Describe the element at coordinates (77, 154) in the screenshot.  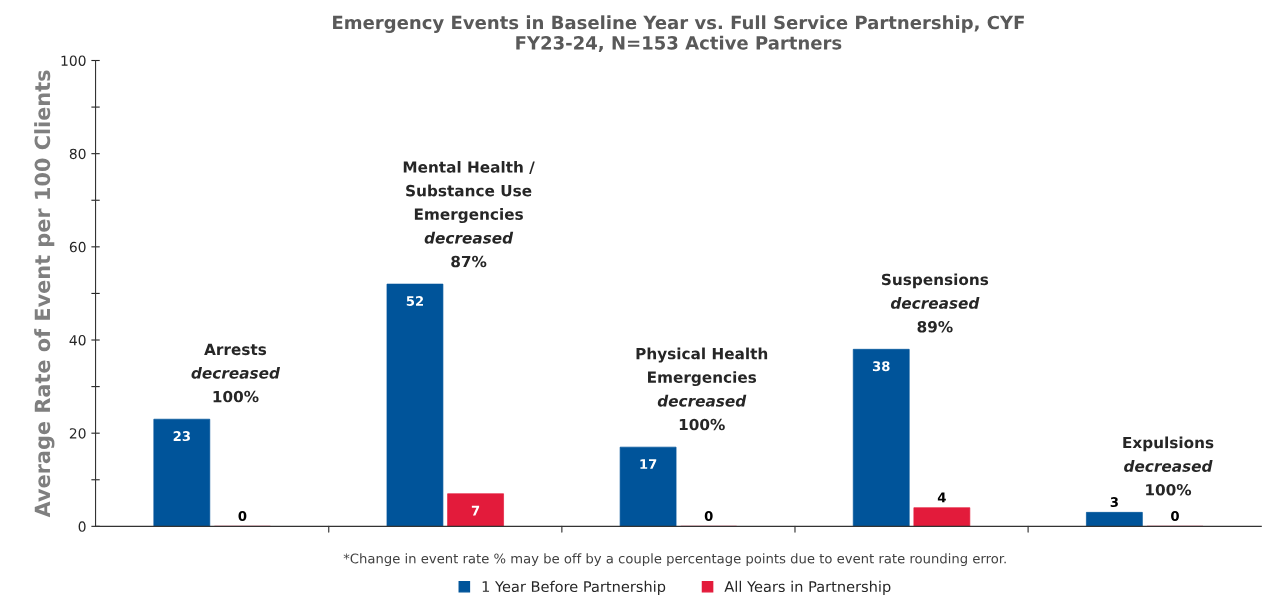
I see `y-tick-label: 80` at that location.